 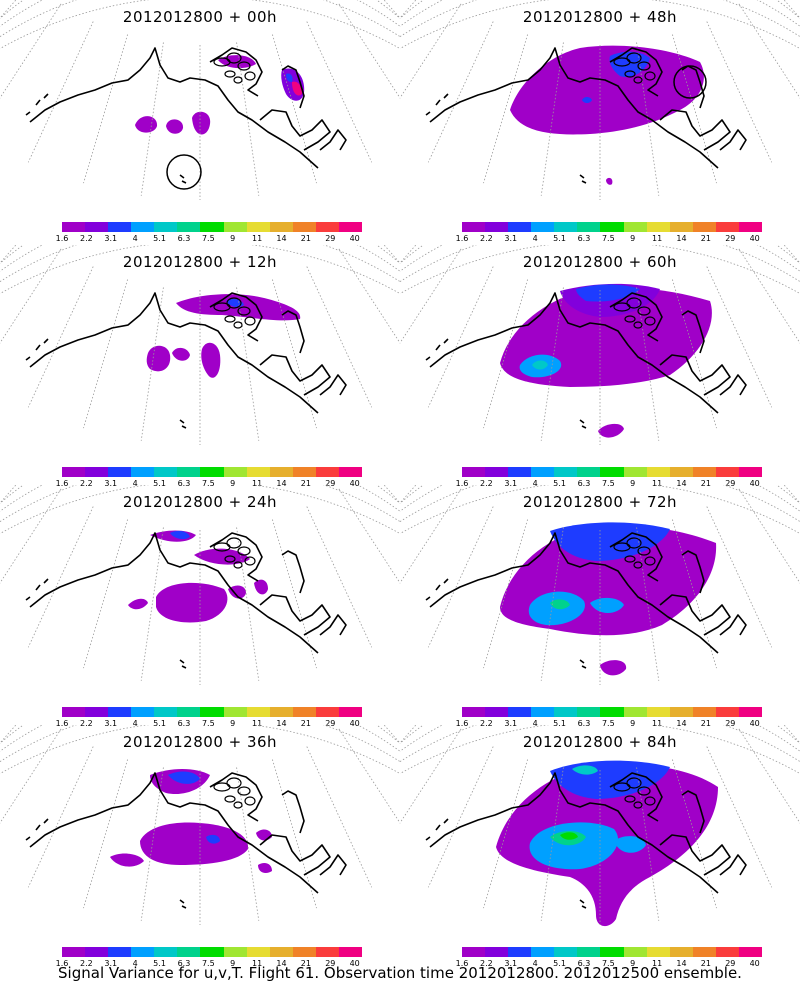 I want to click on panel-title: 2012012800 + 24h, so click(x=200, y=502).